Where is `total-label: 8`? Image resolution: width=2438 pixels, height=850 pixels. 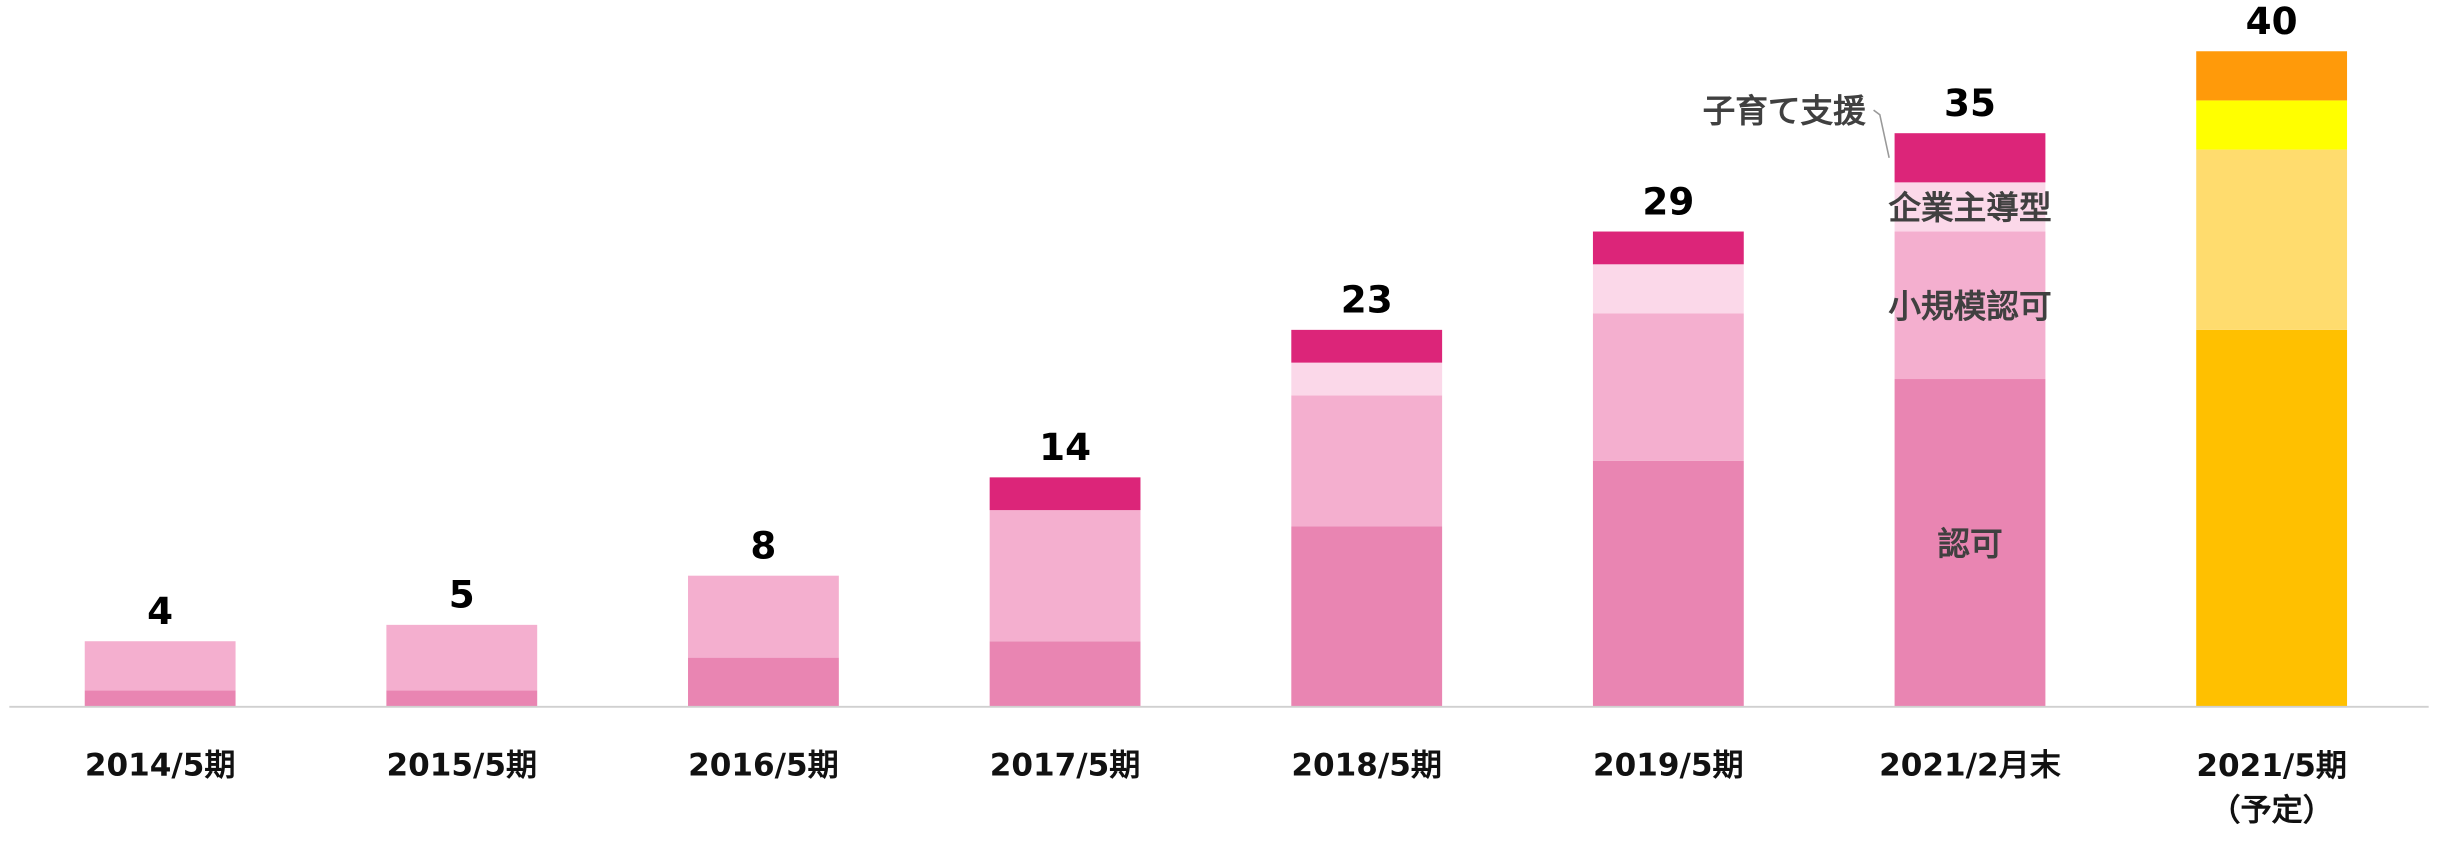 total-label: 8 is located at coordinates (763, 546).